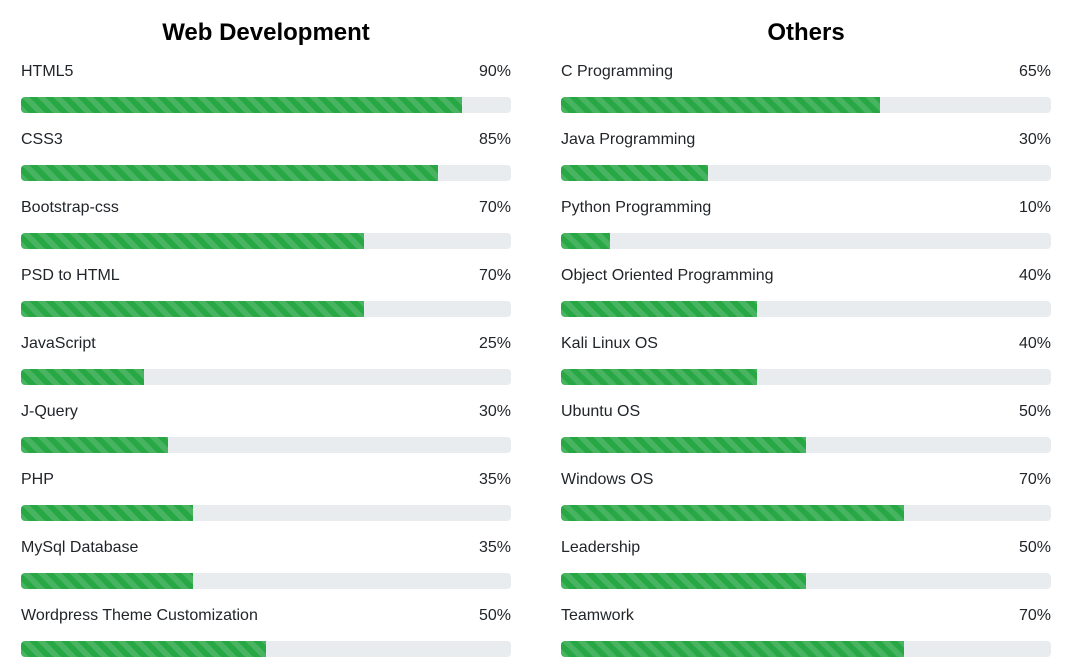  Describe the element at coordinates (806, 548) in the screenshot. I see `skill-header: Leadership 50%` at that location.